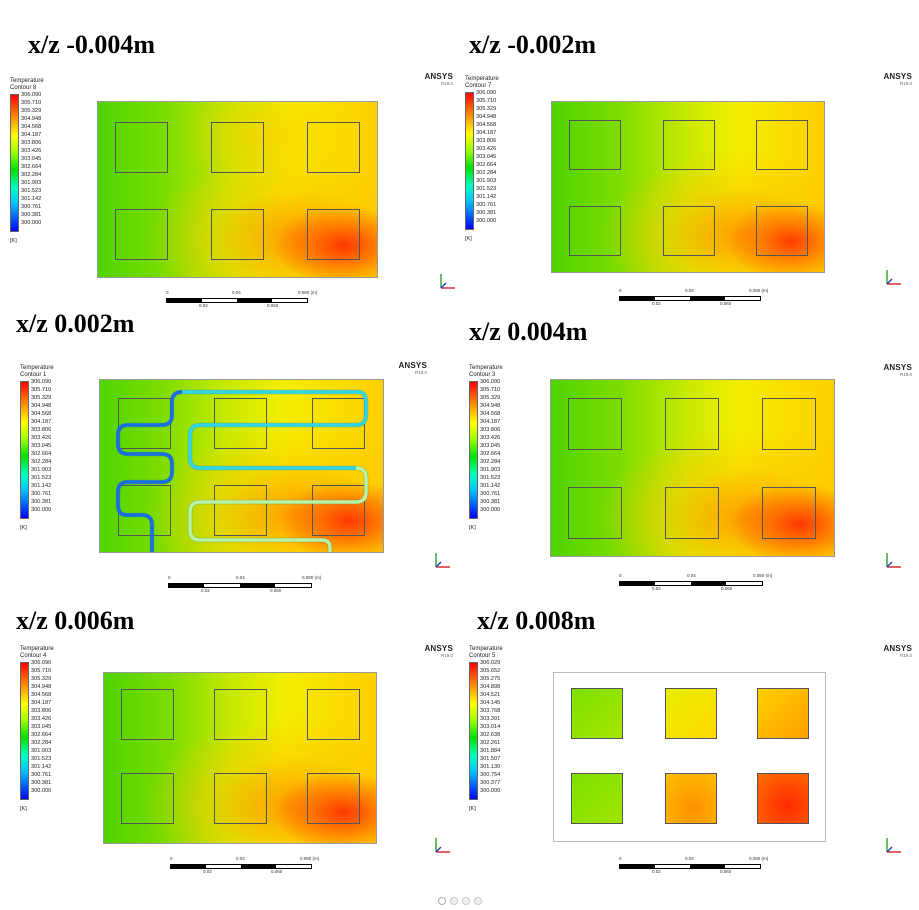 The height and width of the screenshot is (910, 919). I want to click on scale-label: 0.080 (m), so click(310, 858).